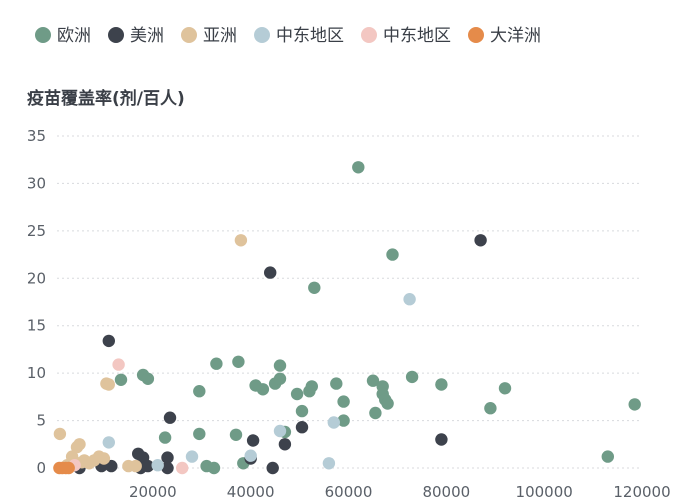  I want to click on y-tick-25: 25, so click(36, 231).